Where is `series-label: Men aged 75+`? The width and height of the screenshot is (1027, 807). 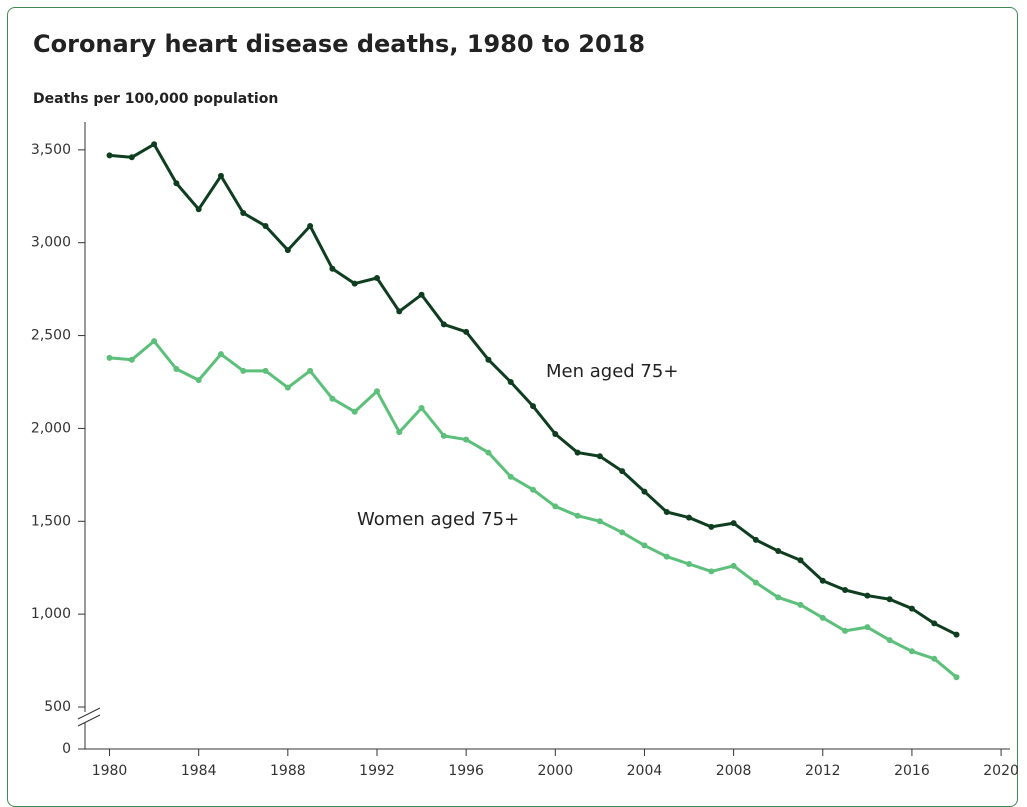
series-label: Men aged 75+ is located at coordinates (612, 371).